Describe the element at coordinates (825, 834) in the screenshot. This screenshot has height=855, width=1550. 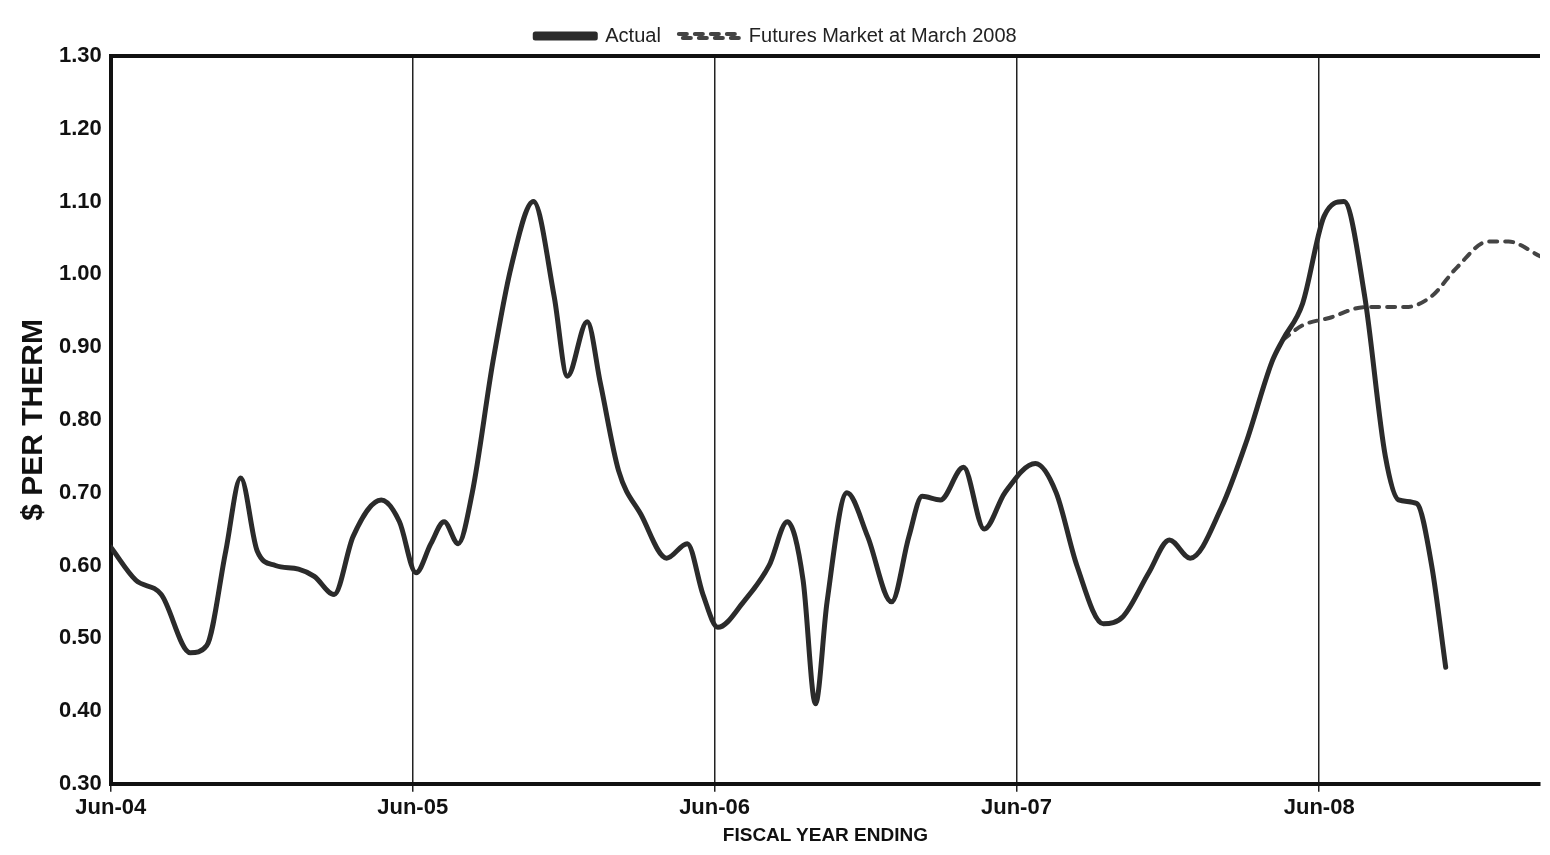
I see `x-axis-title: FISCAL YEAR ENDING` at that location.